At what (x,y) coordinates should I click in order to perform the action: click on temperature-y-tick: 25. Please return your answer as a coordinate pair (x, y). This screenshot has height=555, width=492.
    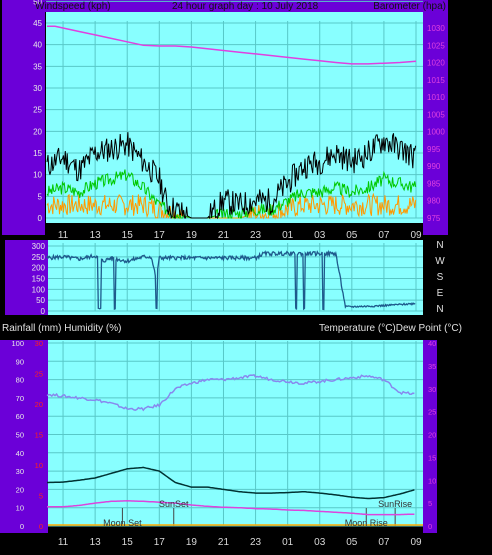
    Looking at the image, I should click on (432, 412).